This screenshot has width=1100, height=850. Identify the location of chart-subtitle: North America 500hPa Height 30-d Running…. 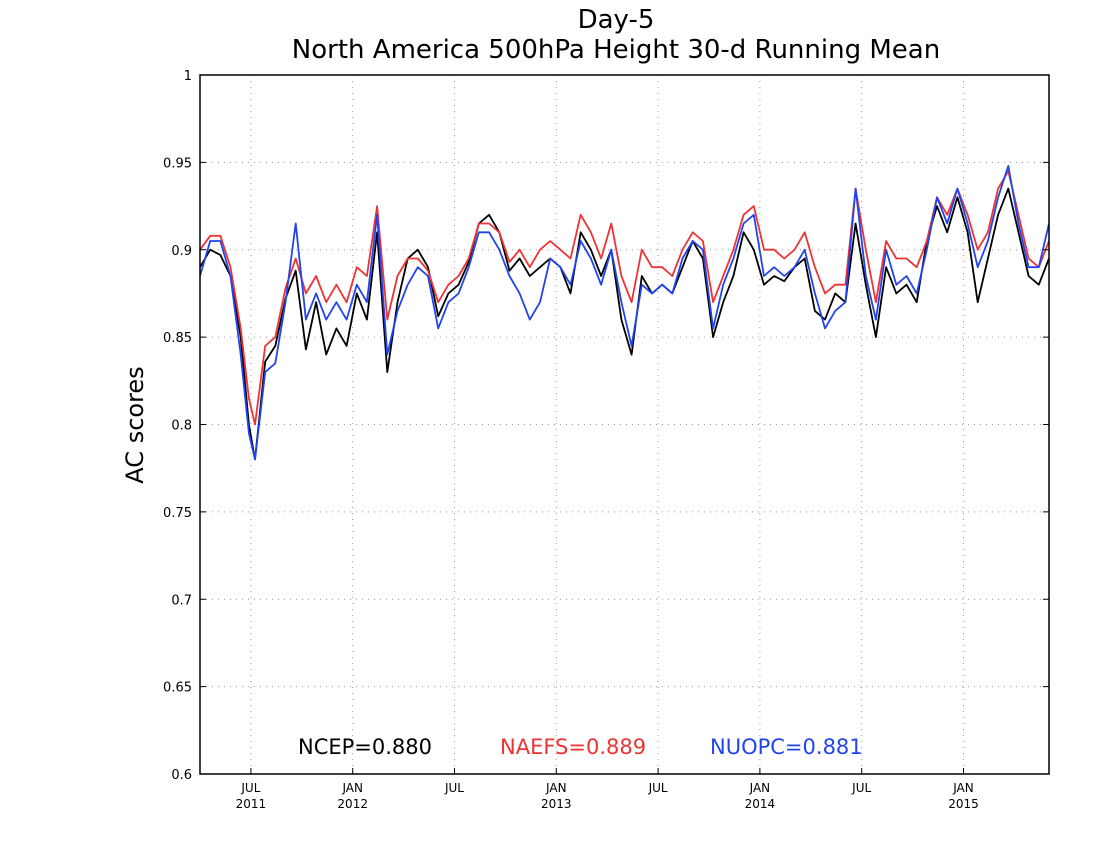
(616, 50).